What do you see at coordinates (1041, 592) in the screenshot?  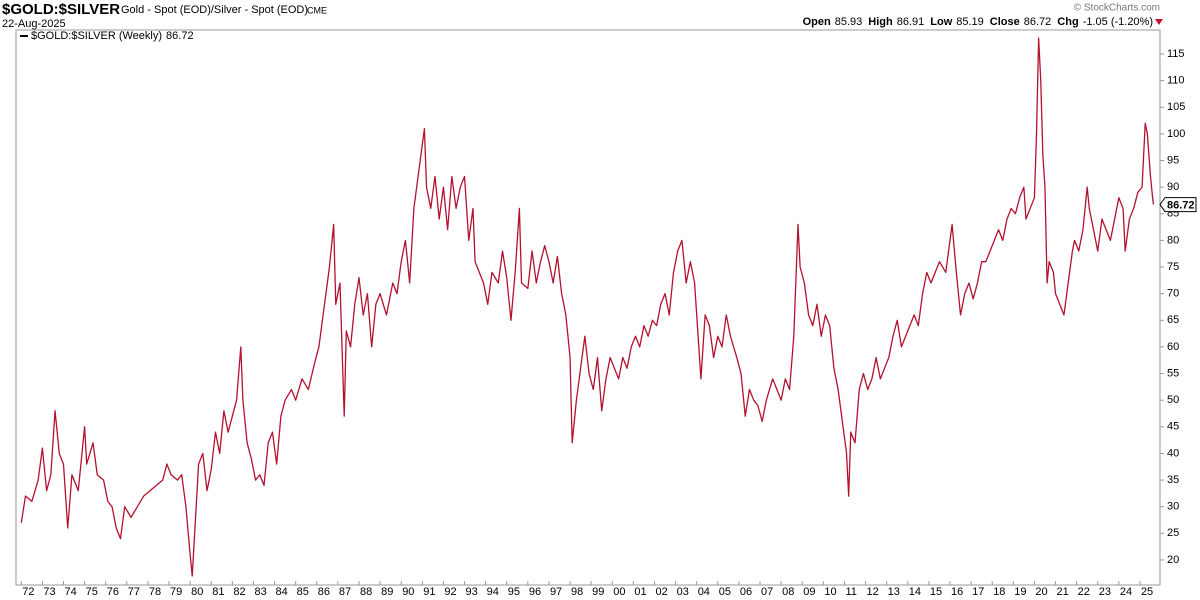 I see `x-tick-label: 20` at bounding box center [1041, 592].